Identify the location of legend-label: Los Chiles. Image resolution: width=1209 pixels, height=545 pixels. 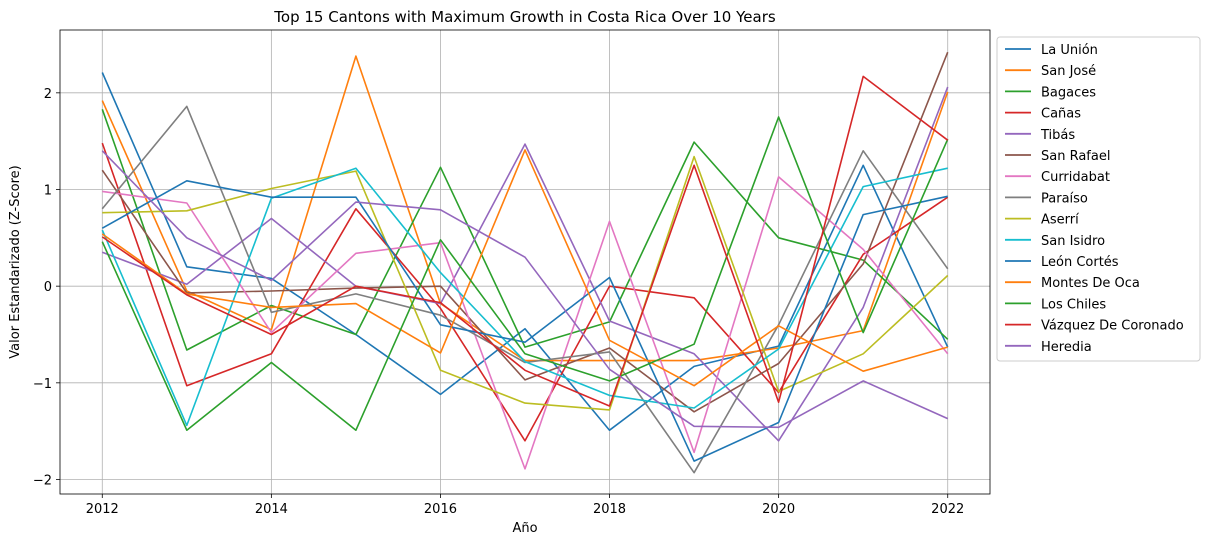
(1073, 304).